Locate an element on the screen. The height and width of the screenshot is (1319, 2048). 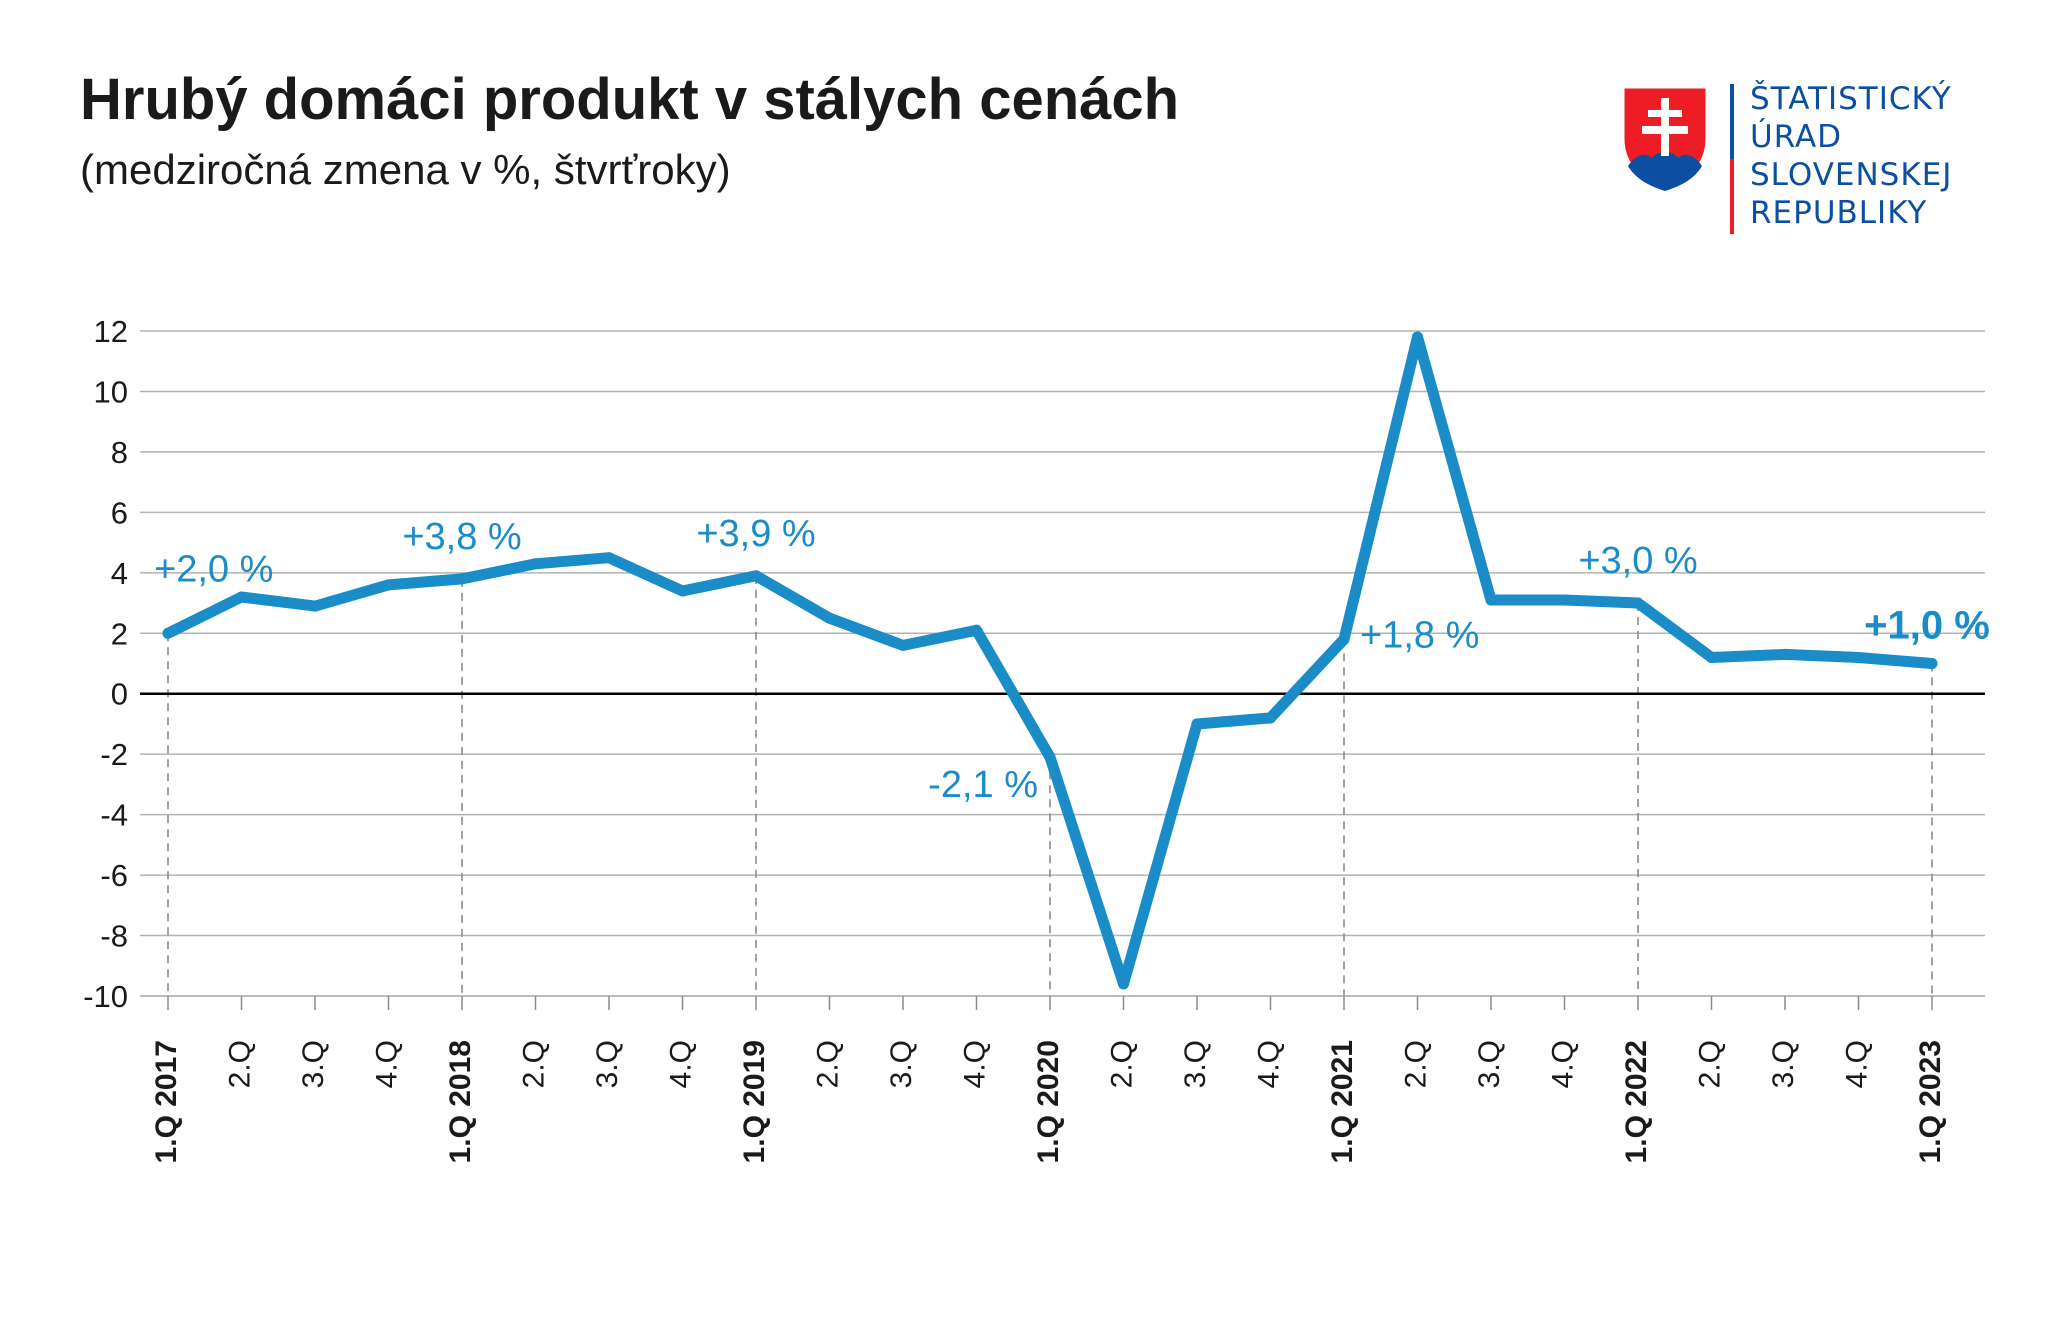
x-tick-label: 1.Q 2023 is located at coordinates (1930, 1101).